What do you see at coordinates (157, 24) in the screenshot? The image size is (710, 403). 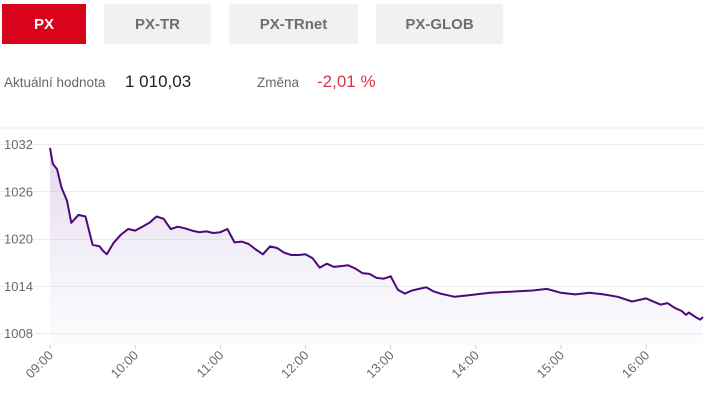 I see `tab-px-tr: PX-TR` at bounding box center [157, 24].